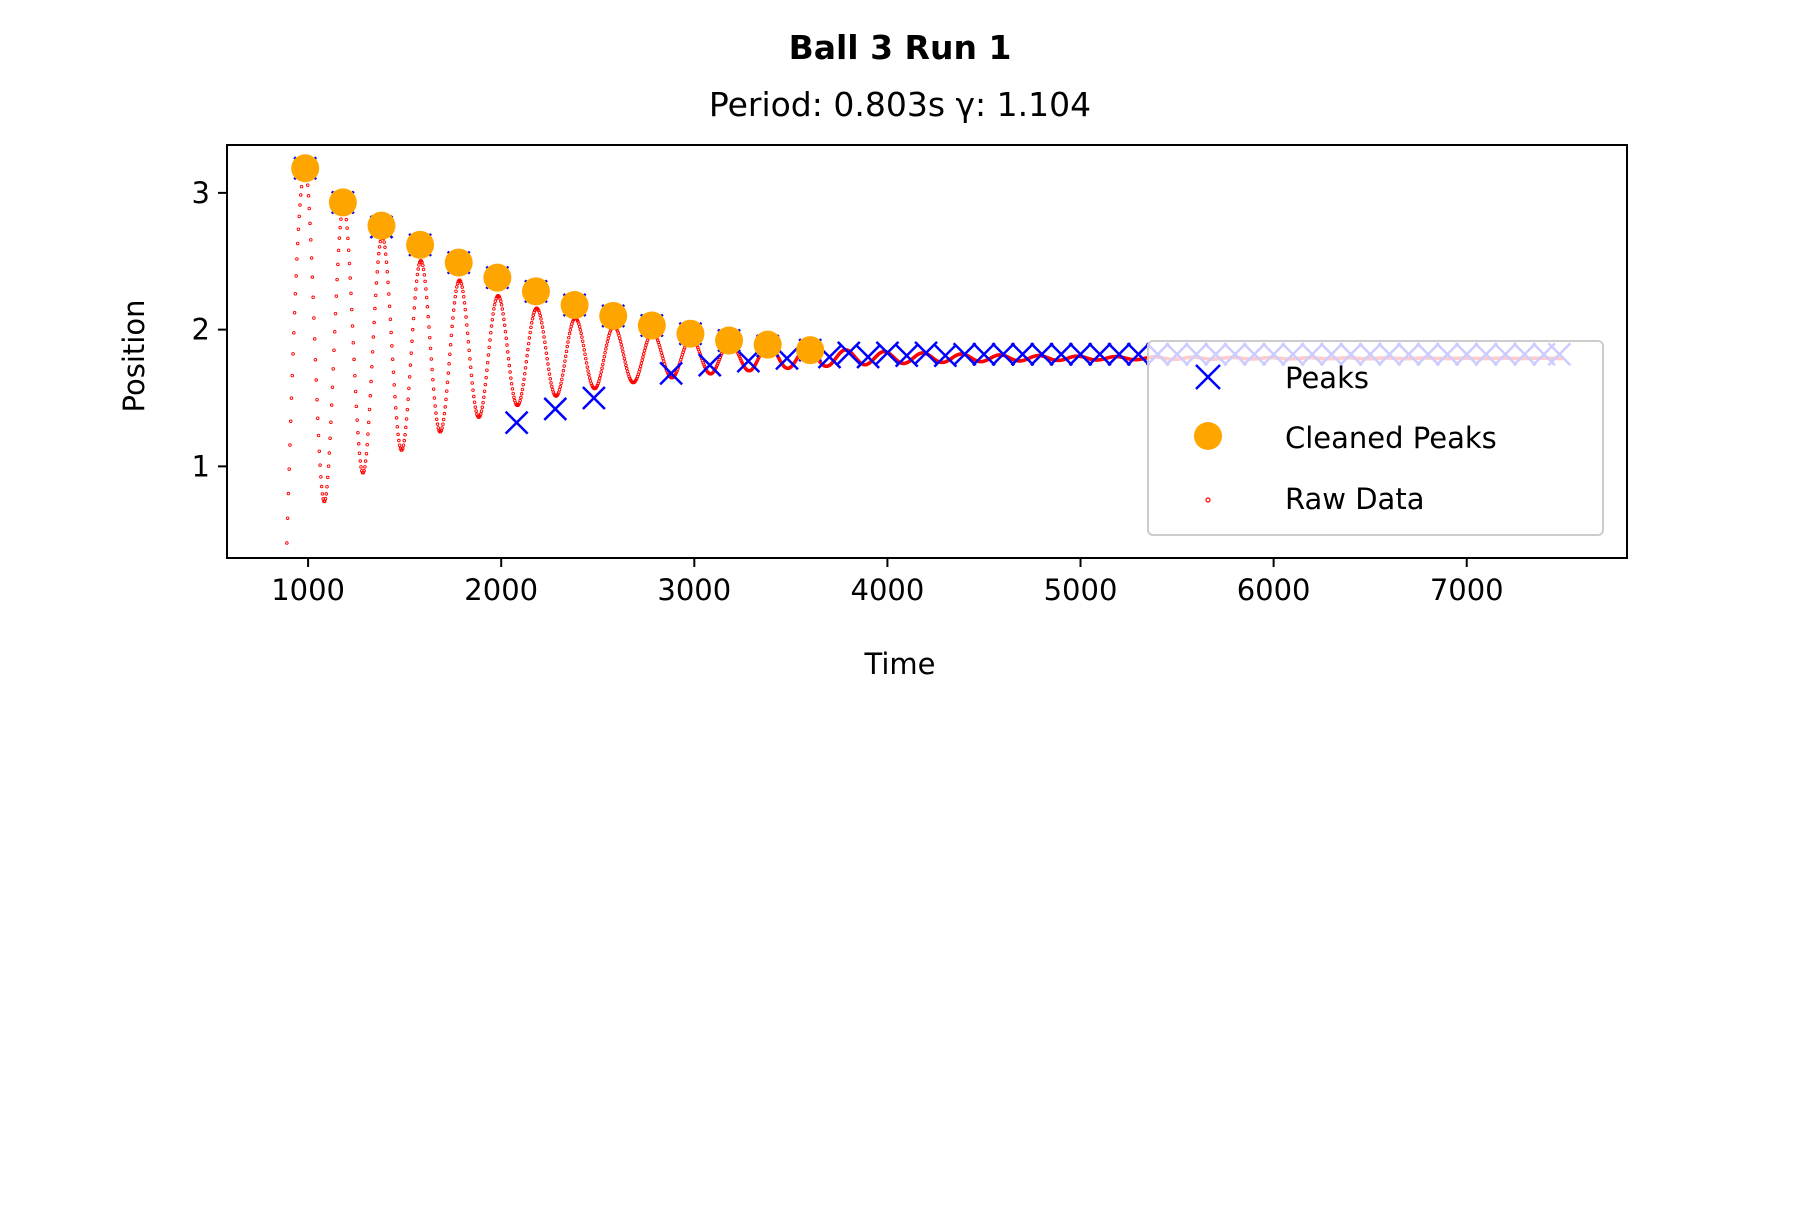 Image resolution: width=1800 pixels, height=1205 pixels. What do you see at coordinates (888, 590) in the screenshot?
I see `x-tick-label: 4000` at bounding box center [888, 590].